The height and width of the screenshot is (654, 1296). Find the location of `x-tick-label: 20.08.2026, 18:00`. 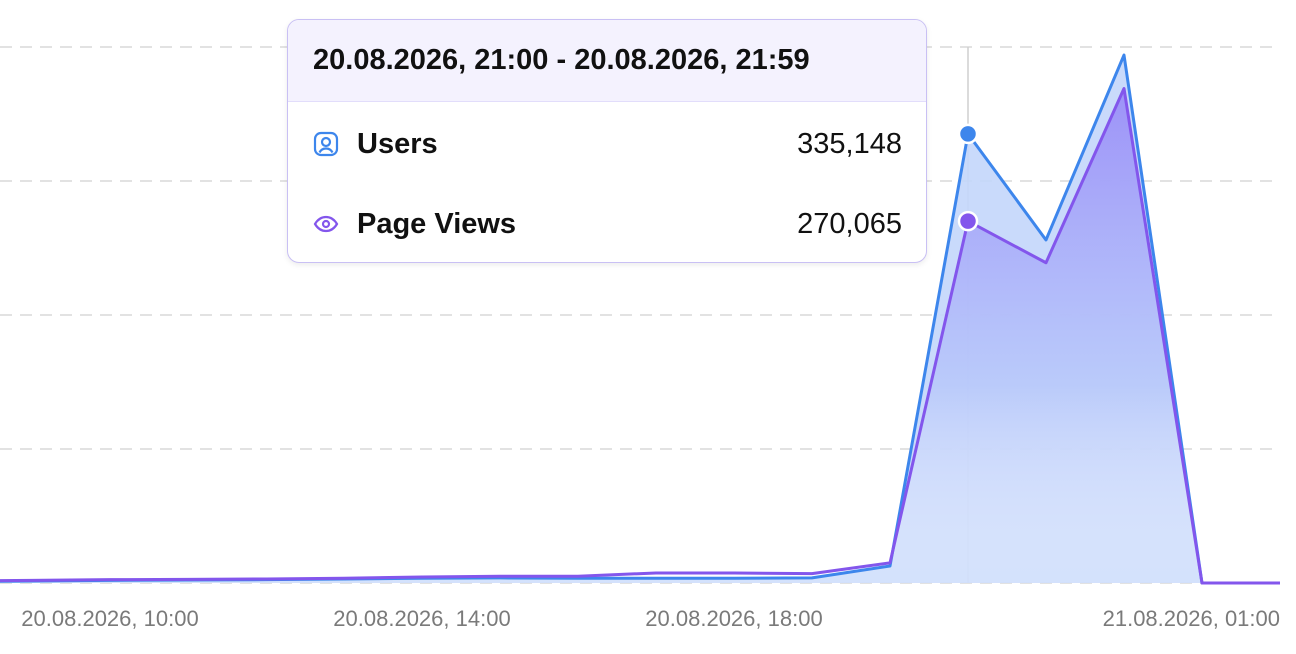

x-tick-label: 20.08.2026, 18:00 is located at coordinates (733, 618).